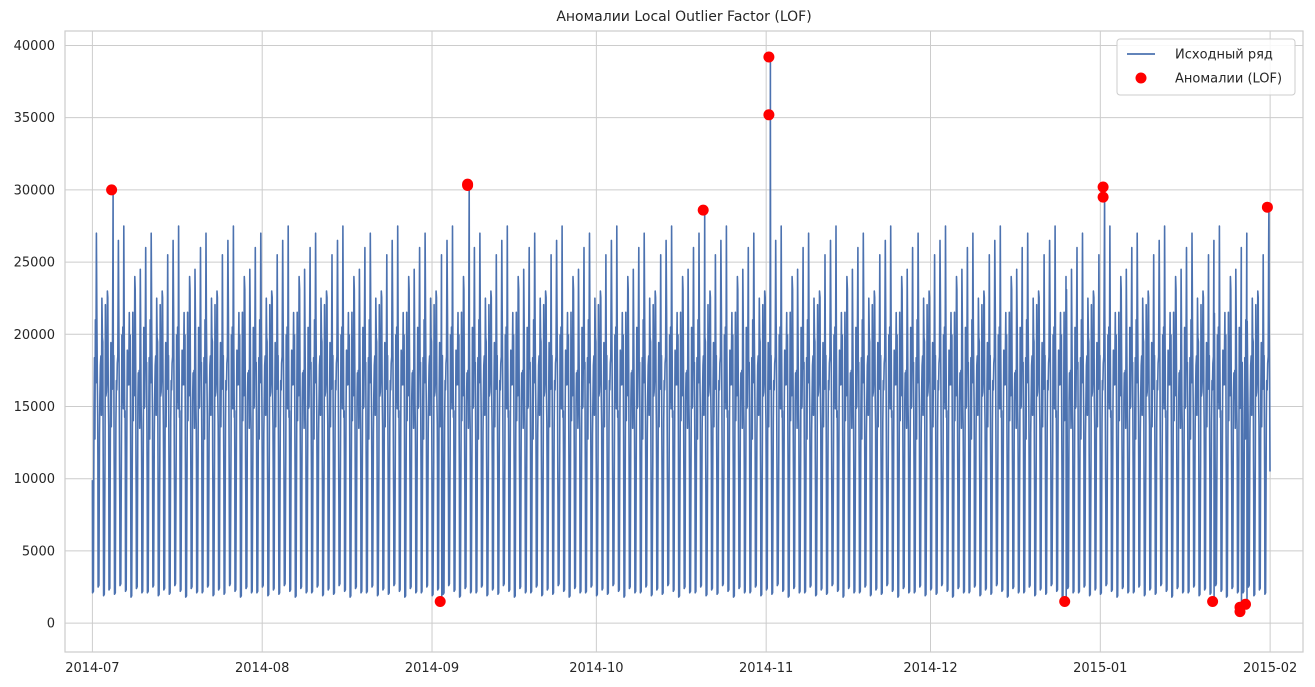 The image size is (1315, 687). I want to click on chart-title: Аномалии Local Outlier Factor (LOF), so click(683, 17).